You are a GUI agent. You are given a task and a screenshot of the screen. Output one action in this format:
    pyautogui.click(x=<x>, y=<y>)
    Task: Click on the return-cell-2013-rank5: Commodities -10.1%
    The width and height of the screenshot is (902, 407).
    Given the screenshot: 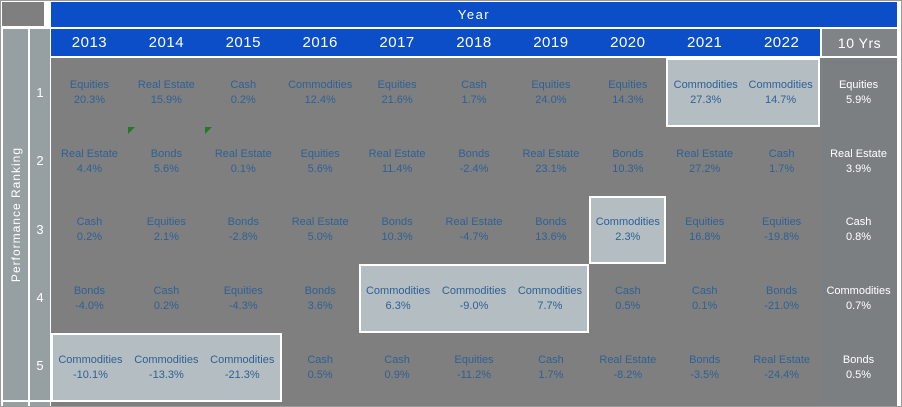 What is the action you would take?
    pyautogui.click(x=89, y=367)
    